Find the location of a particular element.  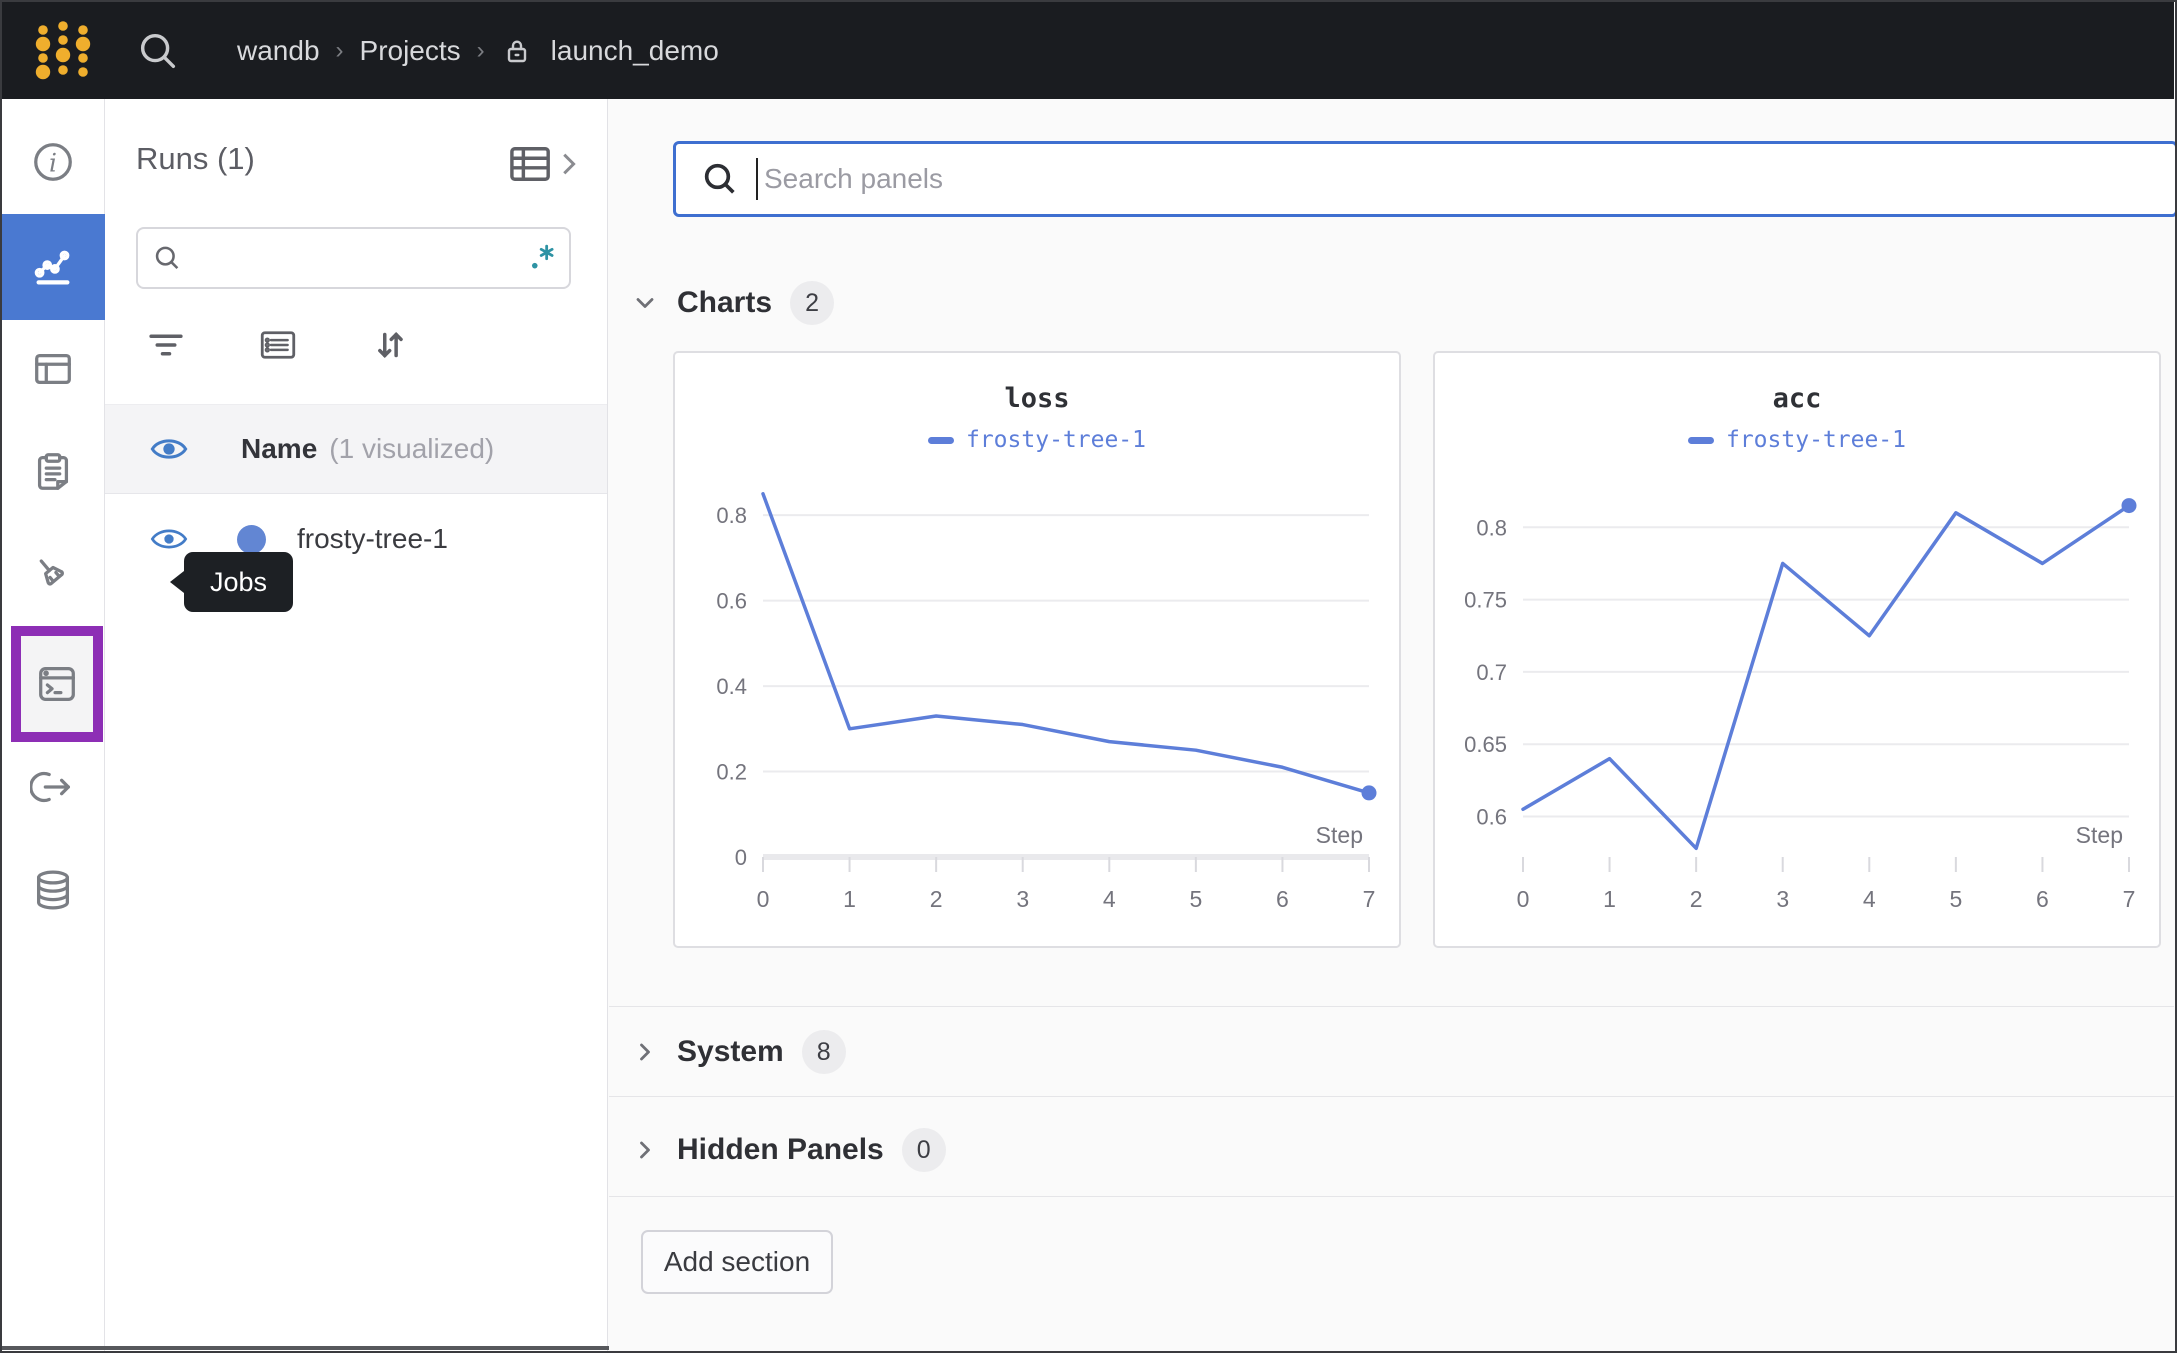

line-chart-icon is located at coordinates (52, 267).